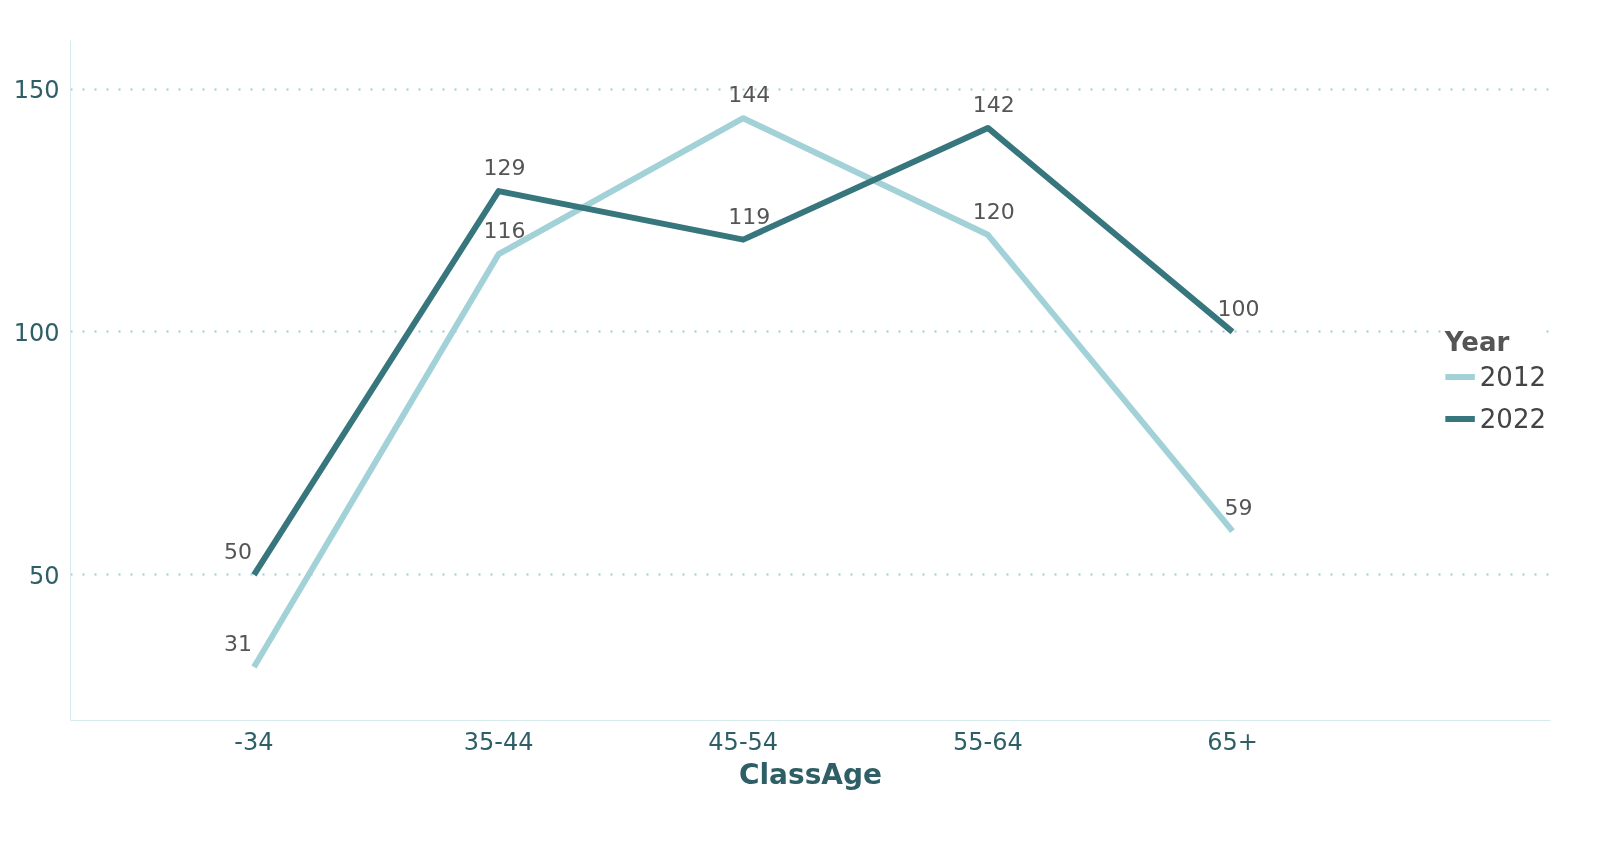 The height and width of the screenshot is (846, 1611). Describe the element at coordinates (987, 741) in the screenshot. I see `x-tick-label: 55-64` at that location.